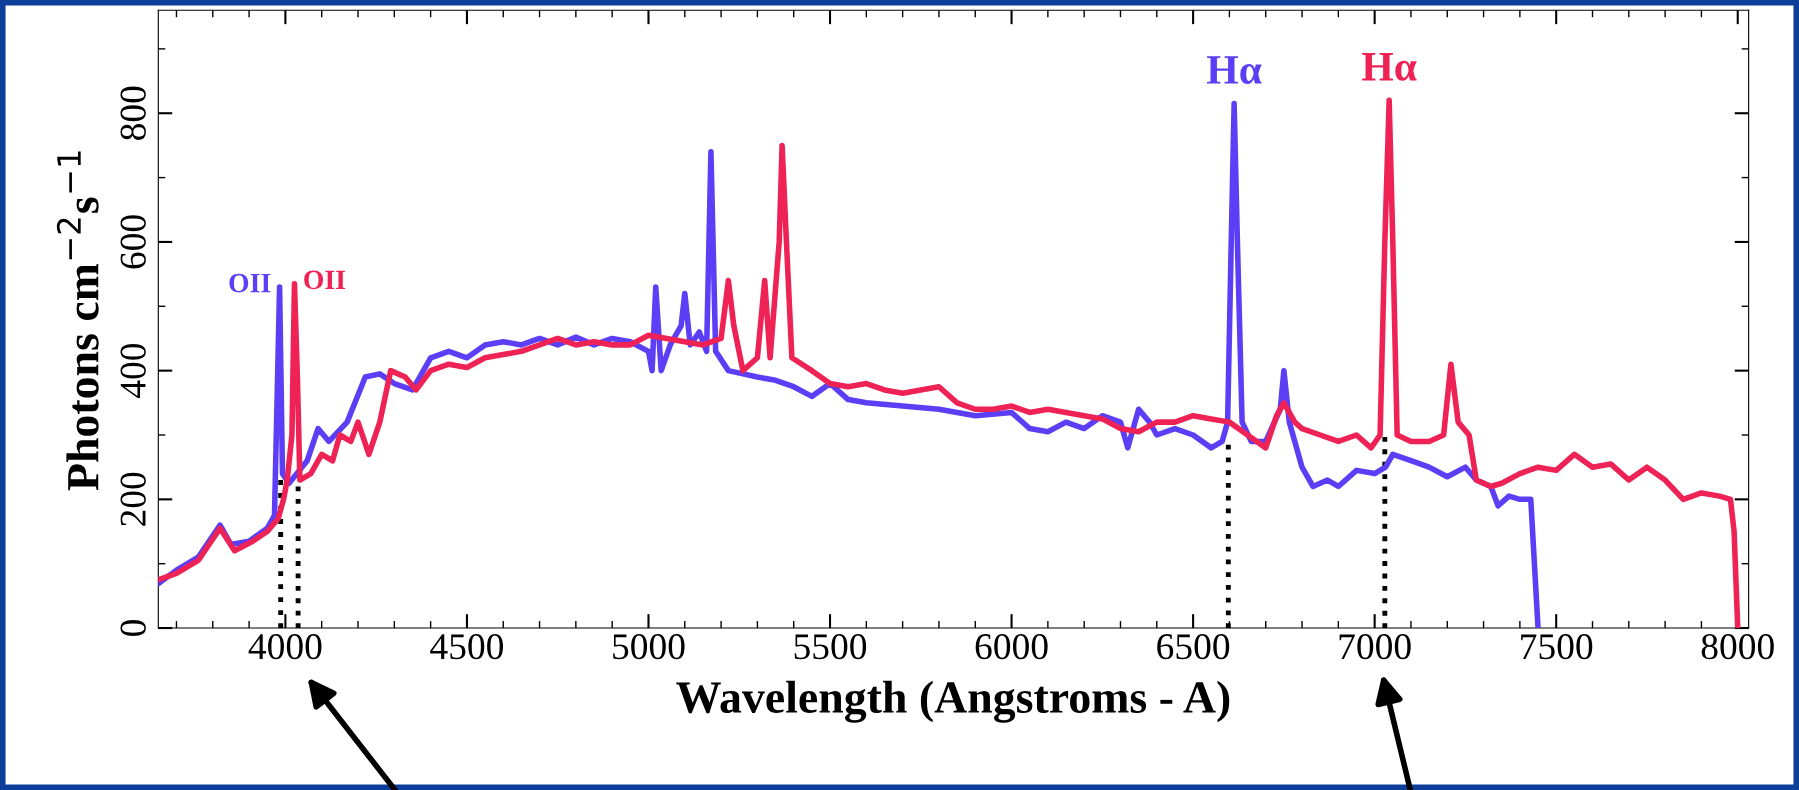 The image size is (1799, 790). I want to click on x-tick-label: 5000, so click(649, 647).